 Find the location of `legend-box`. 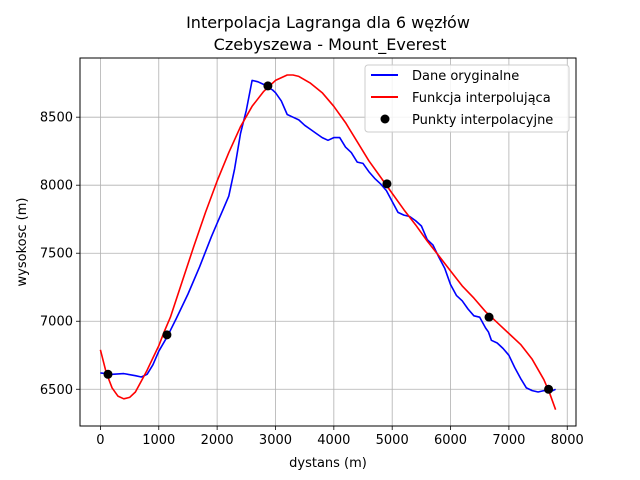

legend-box is located at coordinates (467, 98).